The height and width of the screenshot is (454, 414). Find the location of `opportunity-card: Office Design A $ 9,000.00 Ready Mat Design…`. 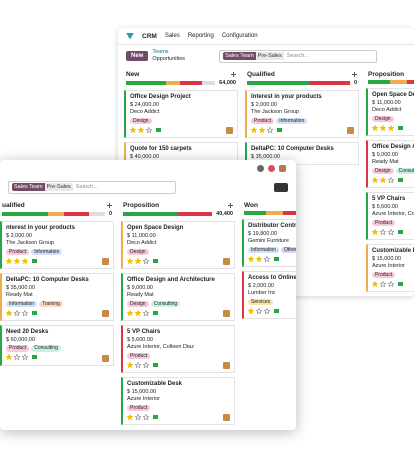

opportunity-card: Office Design A $ 9,000.00 Ready Mat Design… is located at coordinates (390, 164).